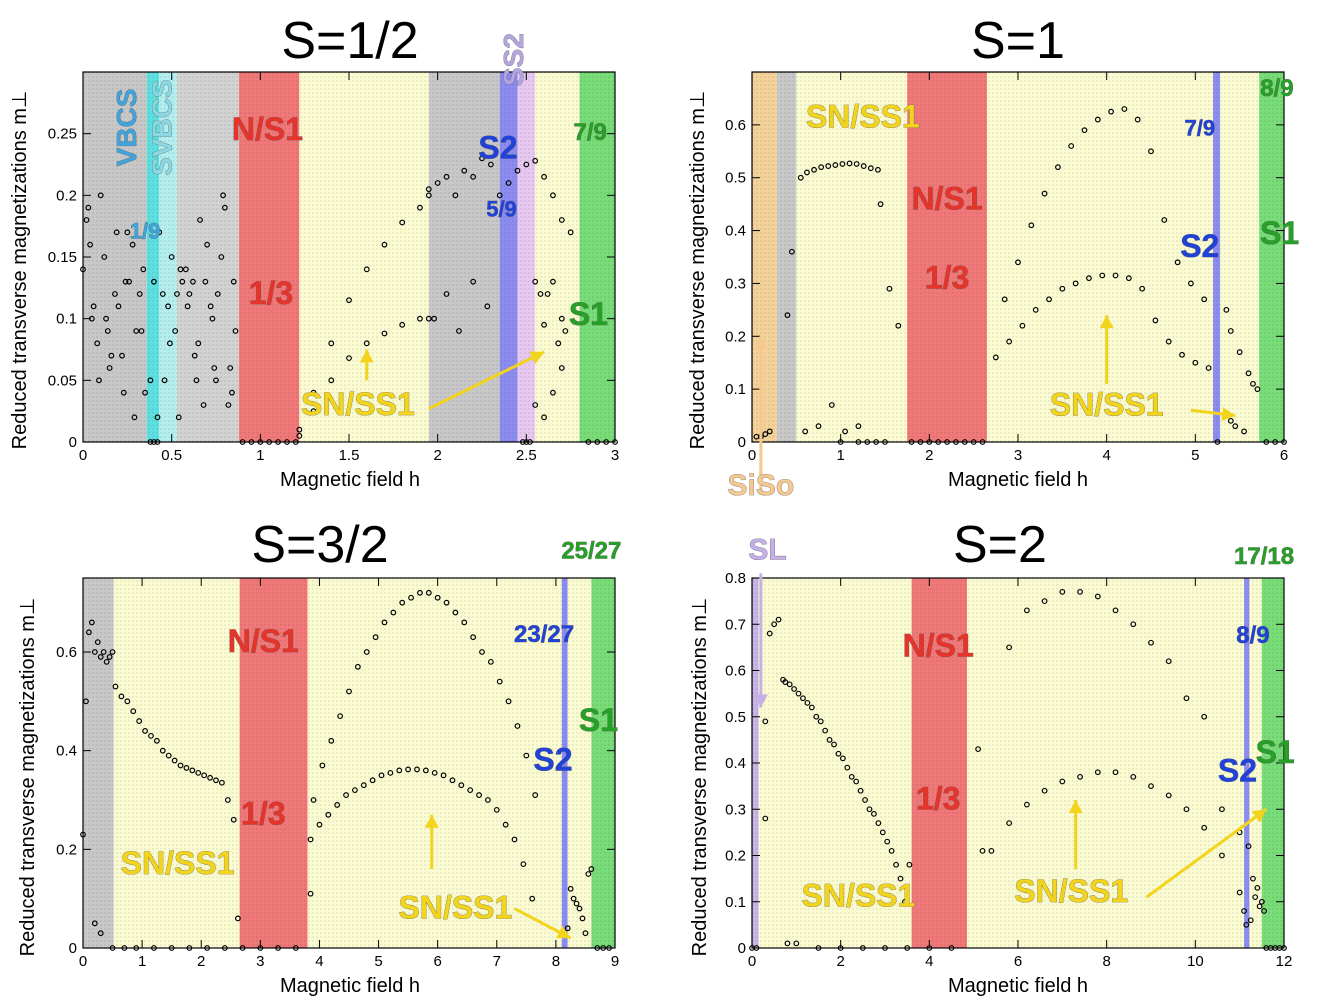  What do you see at coordinates (20, 270) in the screenshot?
I see `y-axis-label: Reduced transverse magnetizations m⊥` at bounding box center [20, 270].